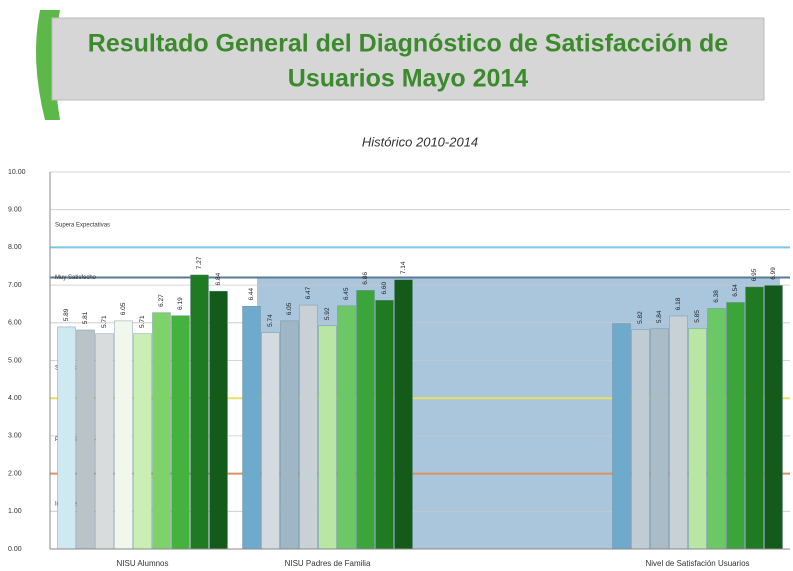 This screenshot has width=793, height=571. What do you see at coordinates (308, 292) in the screenshot?
I see `value-label: 6.47` at bounding box center [308, 292].